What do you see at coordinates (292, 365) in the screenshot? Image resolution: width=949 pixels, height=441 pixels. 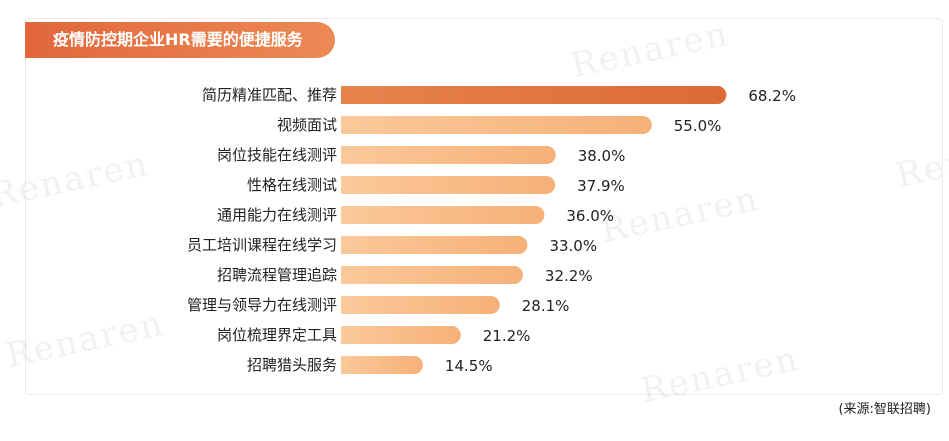 I see `category-label-10: 招聘猎头服务` at bounding box center [292, 365].